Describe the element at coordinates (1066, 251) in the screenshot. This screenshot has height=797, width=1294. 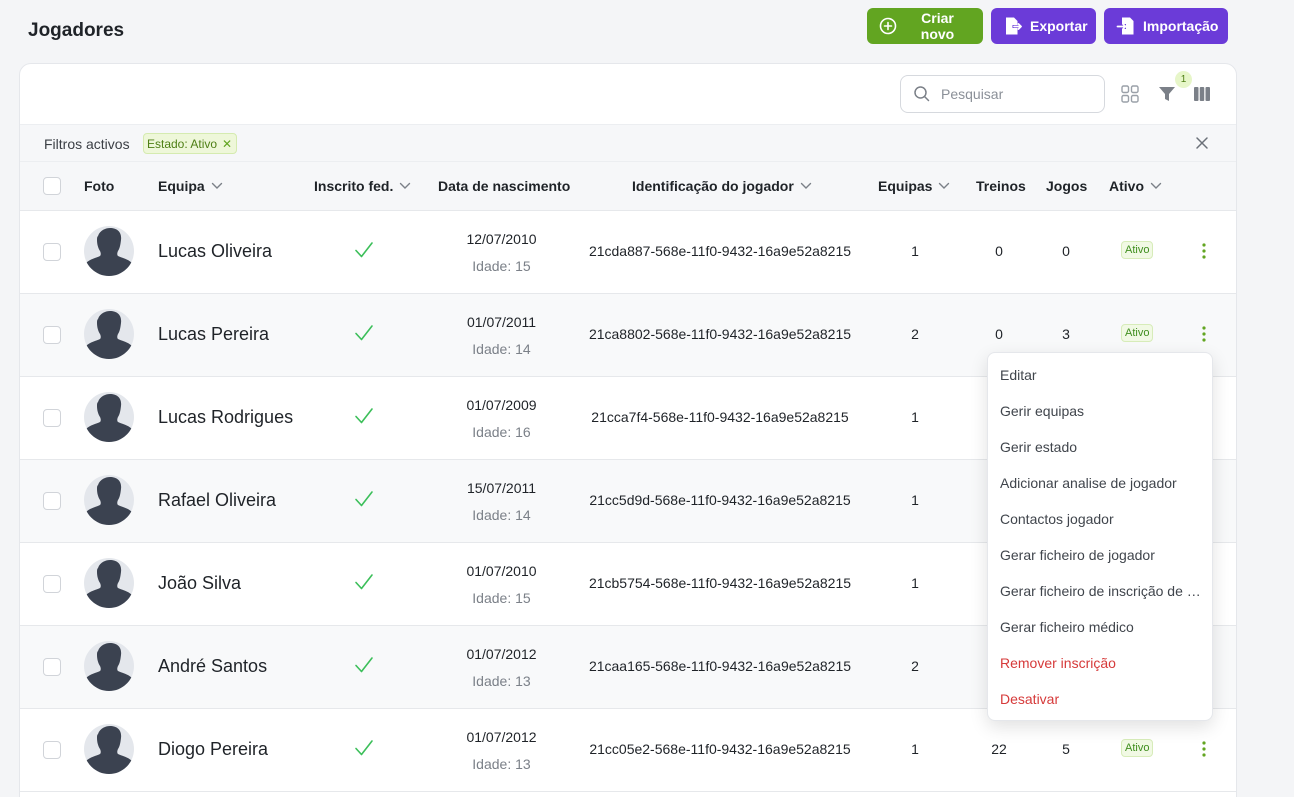
I see `games-count: 0` at that location.